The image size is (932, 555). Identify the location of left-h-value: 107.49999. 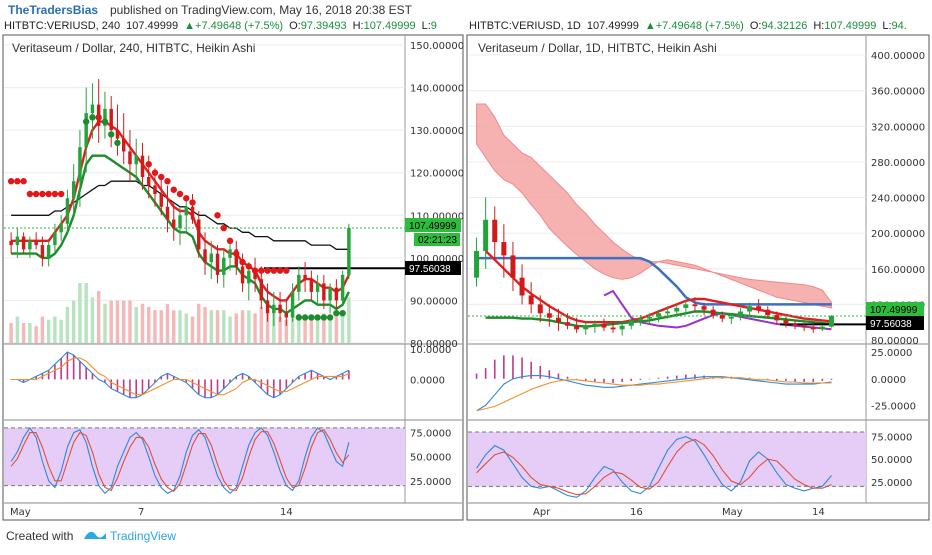
(390, 26).